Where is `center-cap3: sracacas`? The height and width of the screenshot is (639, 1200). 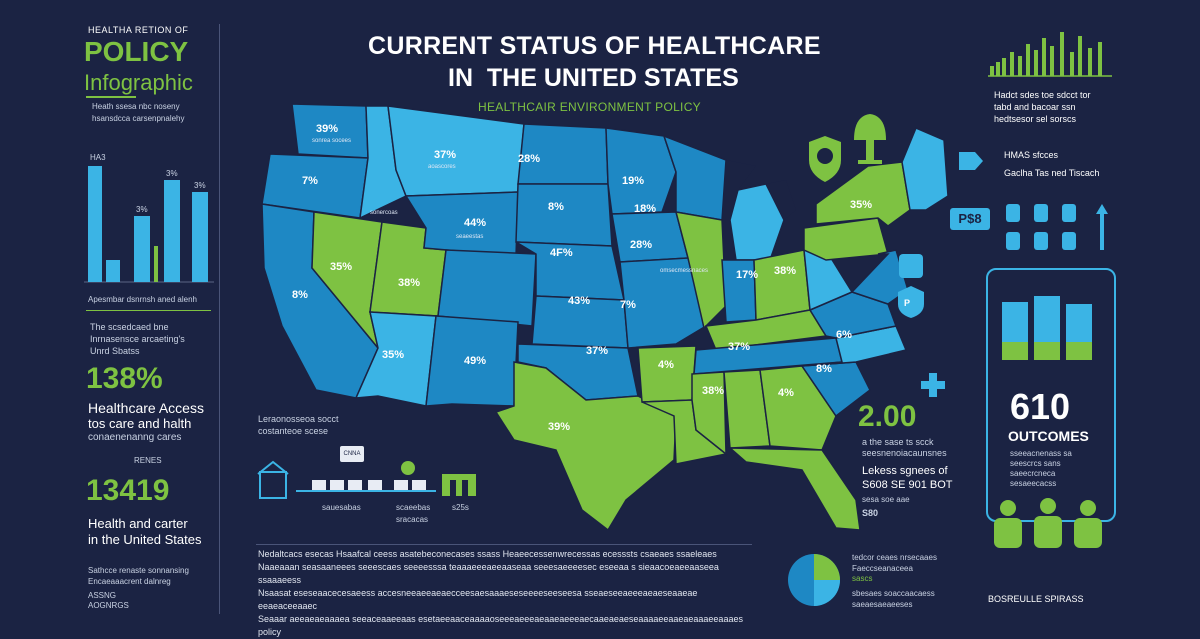 center-cap3: sracacas is located at coordinates (412, 519).